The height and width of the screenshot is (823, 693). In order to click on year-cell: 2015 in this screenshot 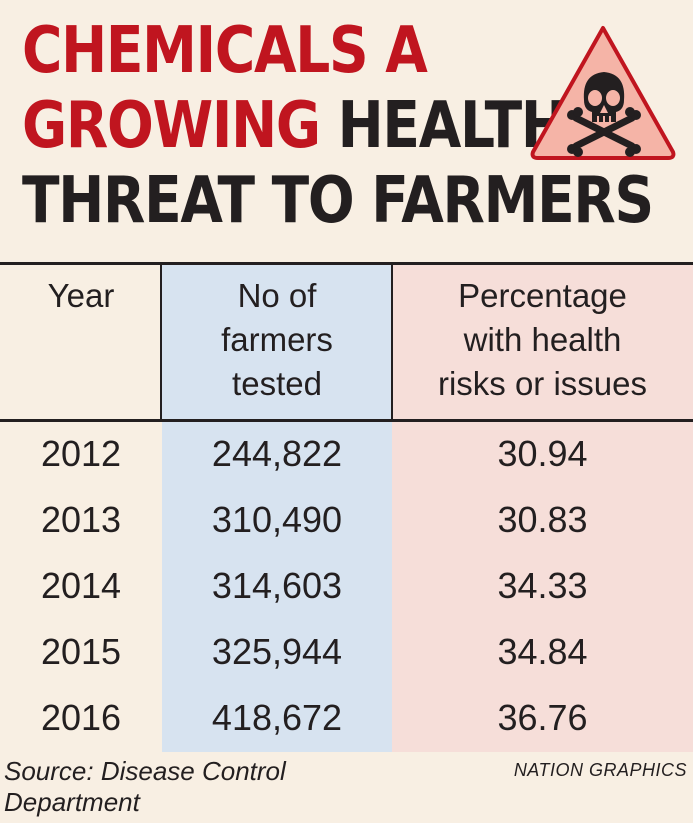, I will do `click(81, 651)`.